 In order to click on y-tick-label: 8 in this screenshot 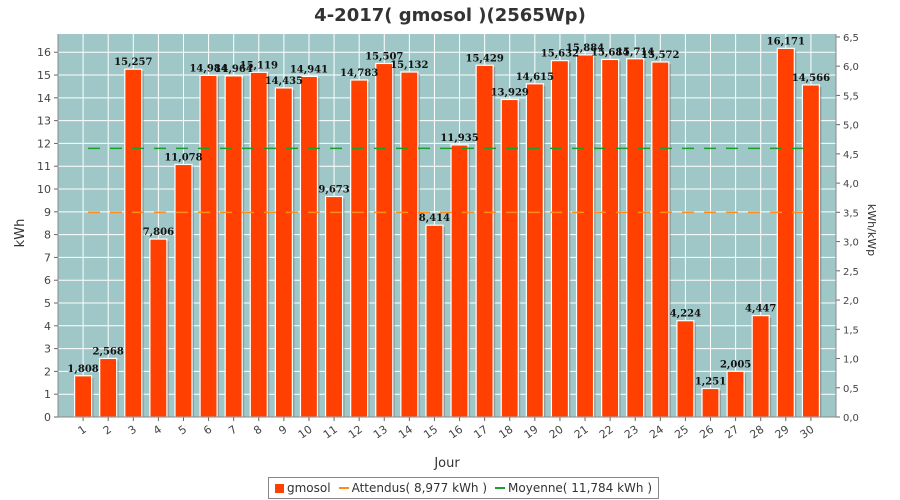, I will do `click(47, 235)`.